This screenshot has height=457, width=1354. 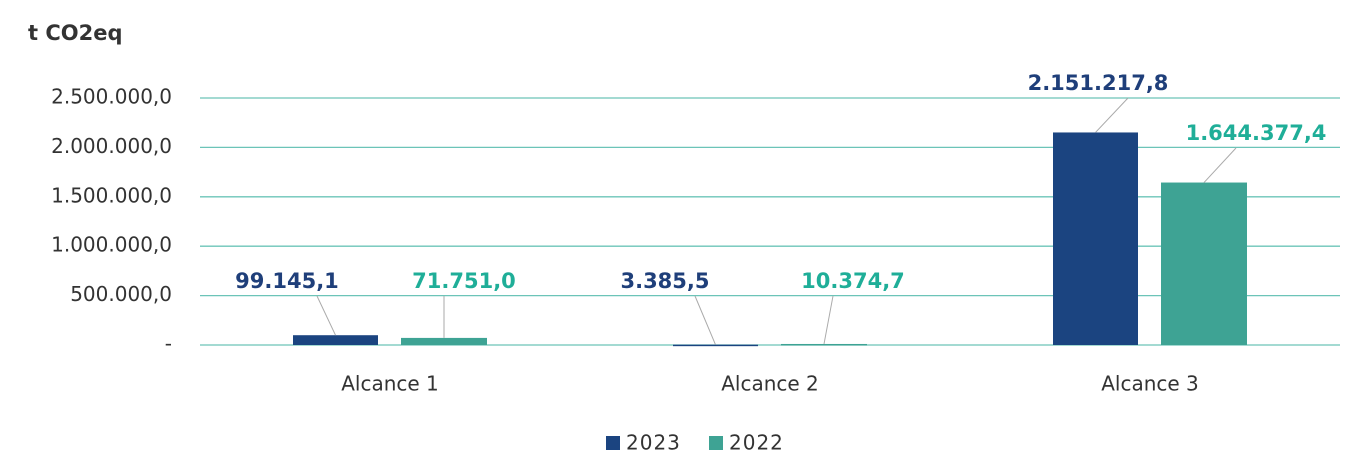 I want to click on y-tick-label: 2.000.000,0, so click(x=111, y=146).